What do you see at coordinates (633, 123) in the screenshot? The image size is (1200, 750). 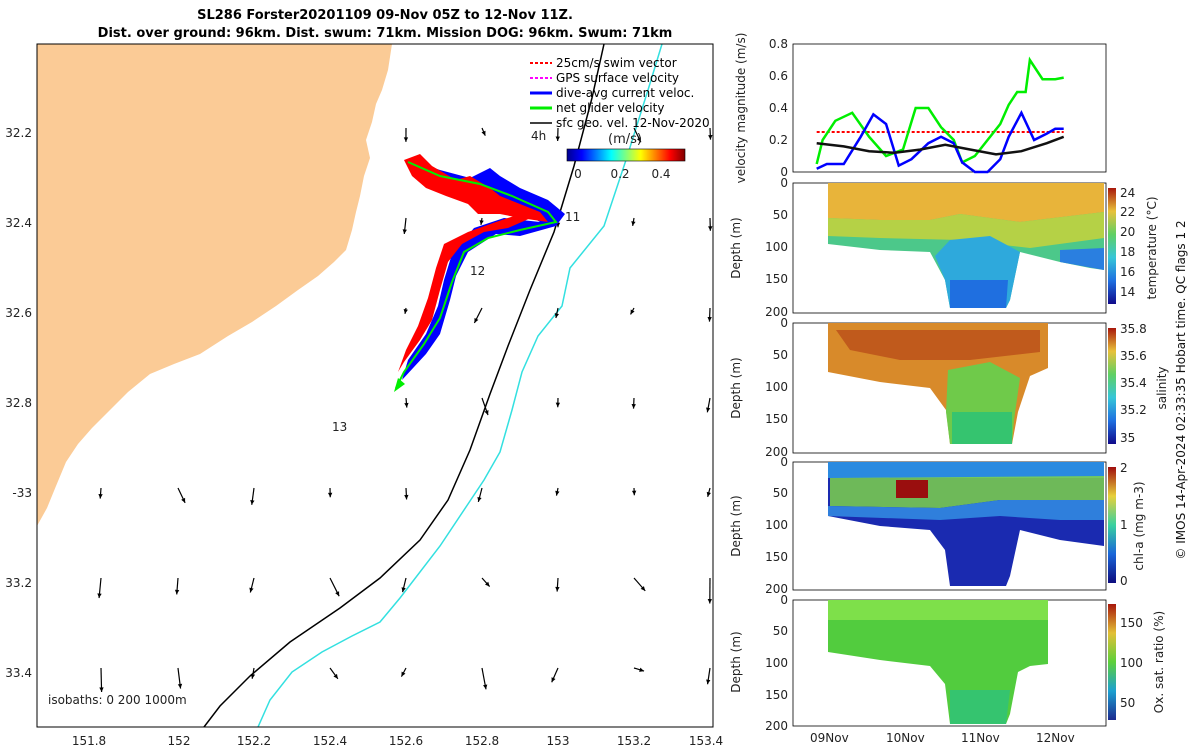 I see `legend-sfc-label: sfc geo. vel. 12-Nov-2020` at bounding box center [633, 123].